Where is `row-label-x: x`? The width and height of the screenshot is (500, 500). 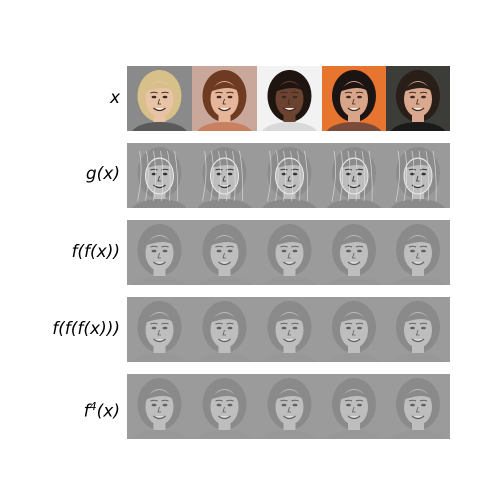
row-label-x: x is located at coordinates (114, 98).